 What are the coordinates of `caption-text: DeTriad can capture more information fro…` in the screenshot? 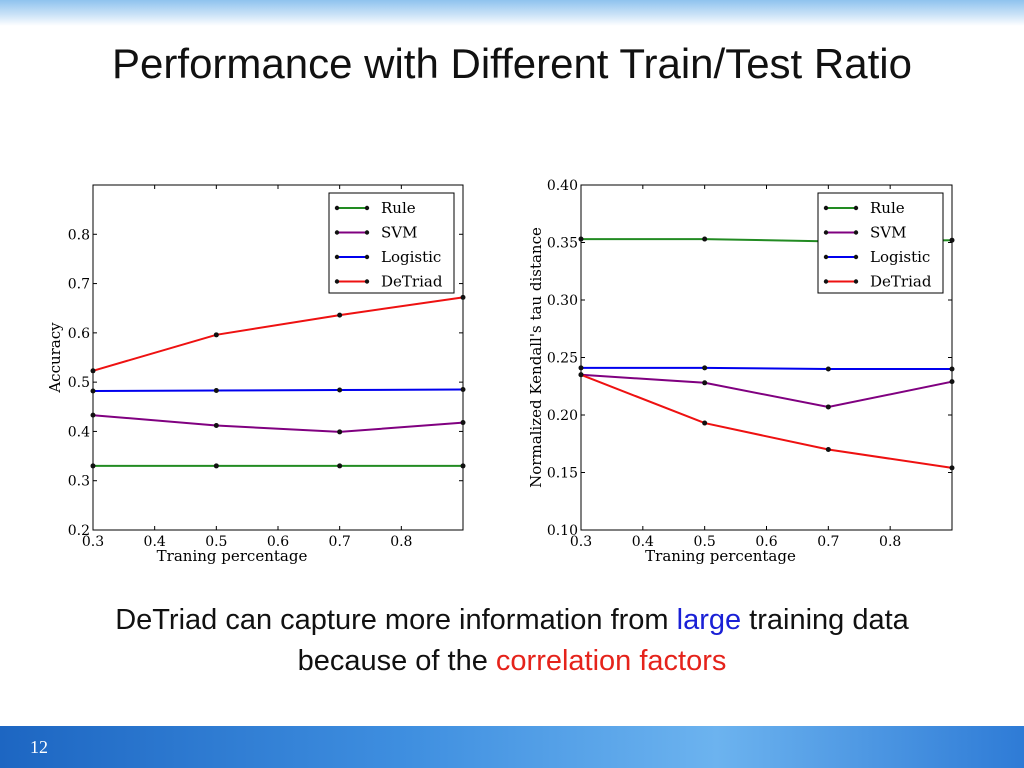 It's located at (396, 620).